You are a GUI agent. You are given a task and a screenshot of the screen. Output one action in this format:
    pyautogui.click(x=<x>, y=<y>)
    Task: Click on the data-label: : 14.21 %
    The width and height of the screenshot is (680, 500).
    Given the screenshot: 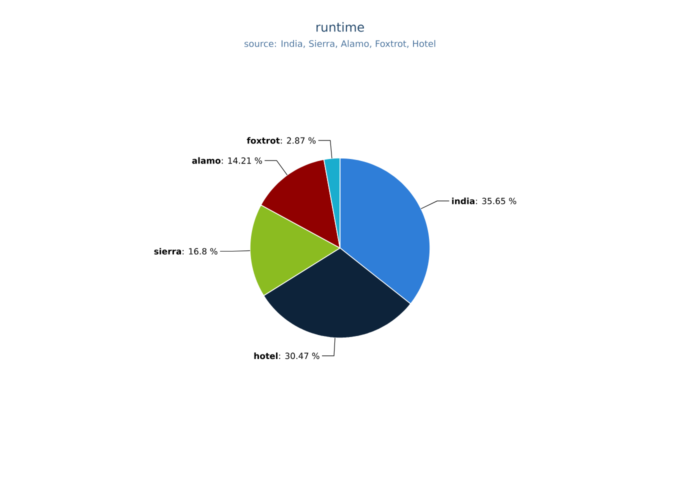 What is the action you would take?
    pyautogui.click(x=242, y=160)
    